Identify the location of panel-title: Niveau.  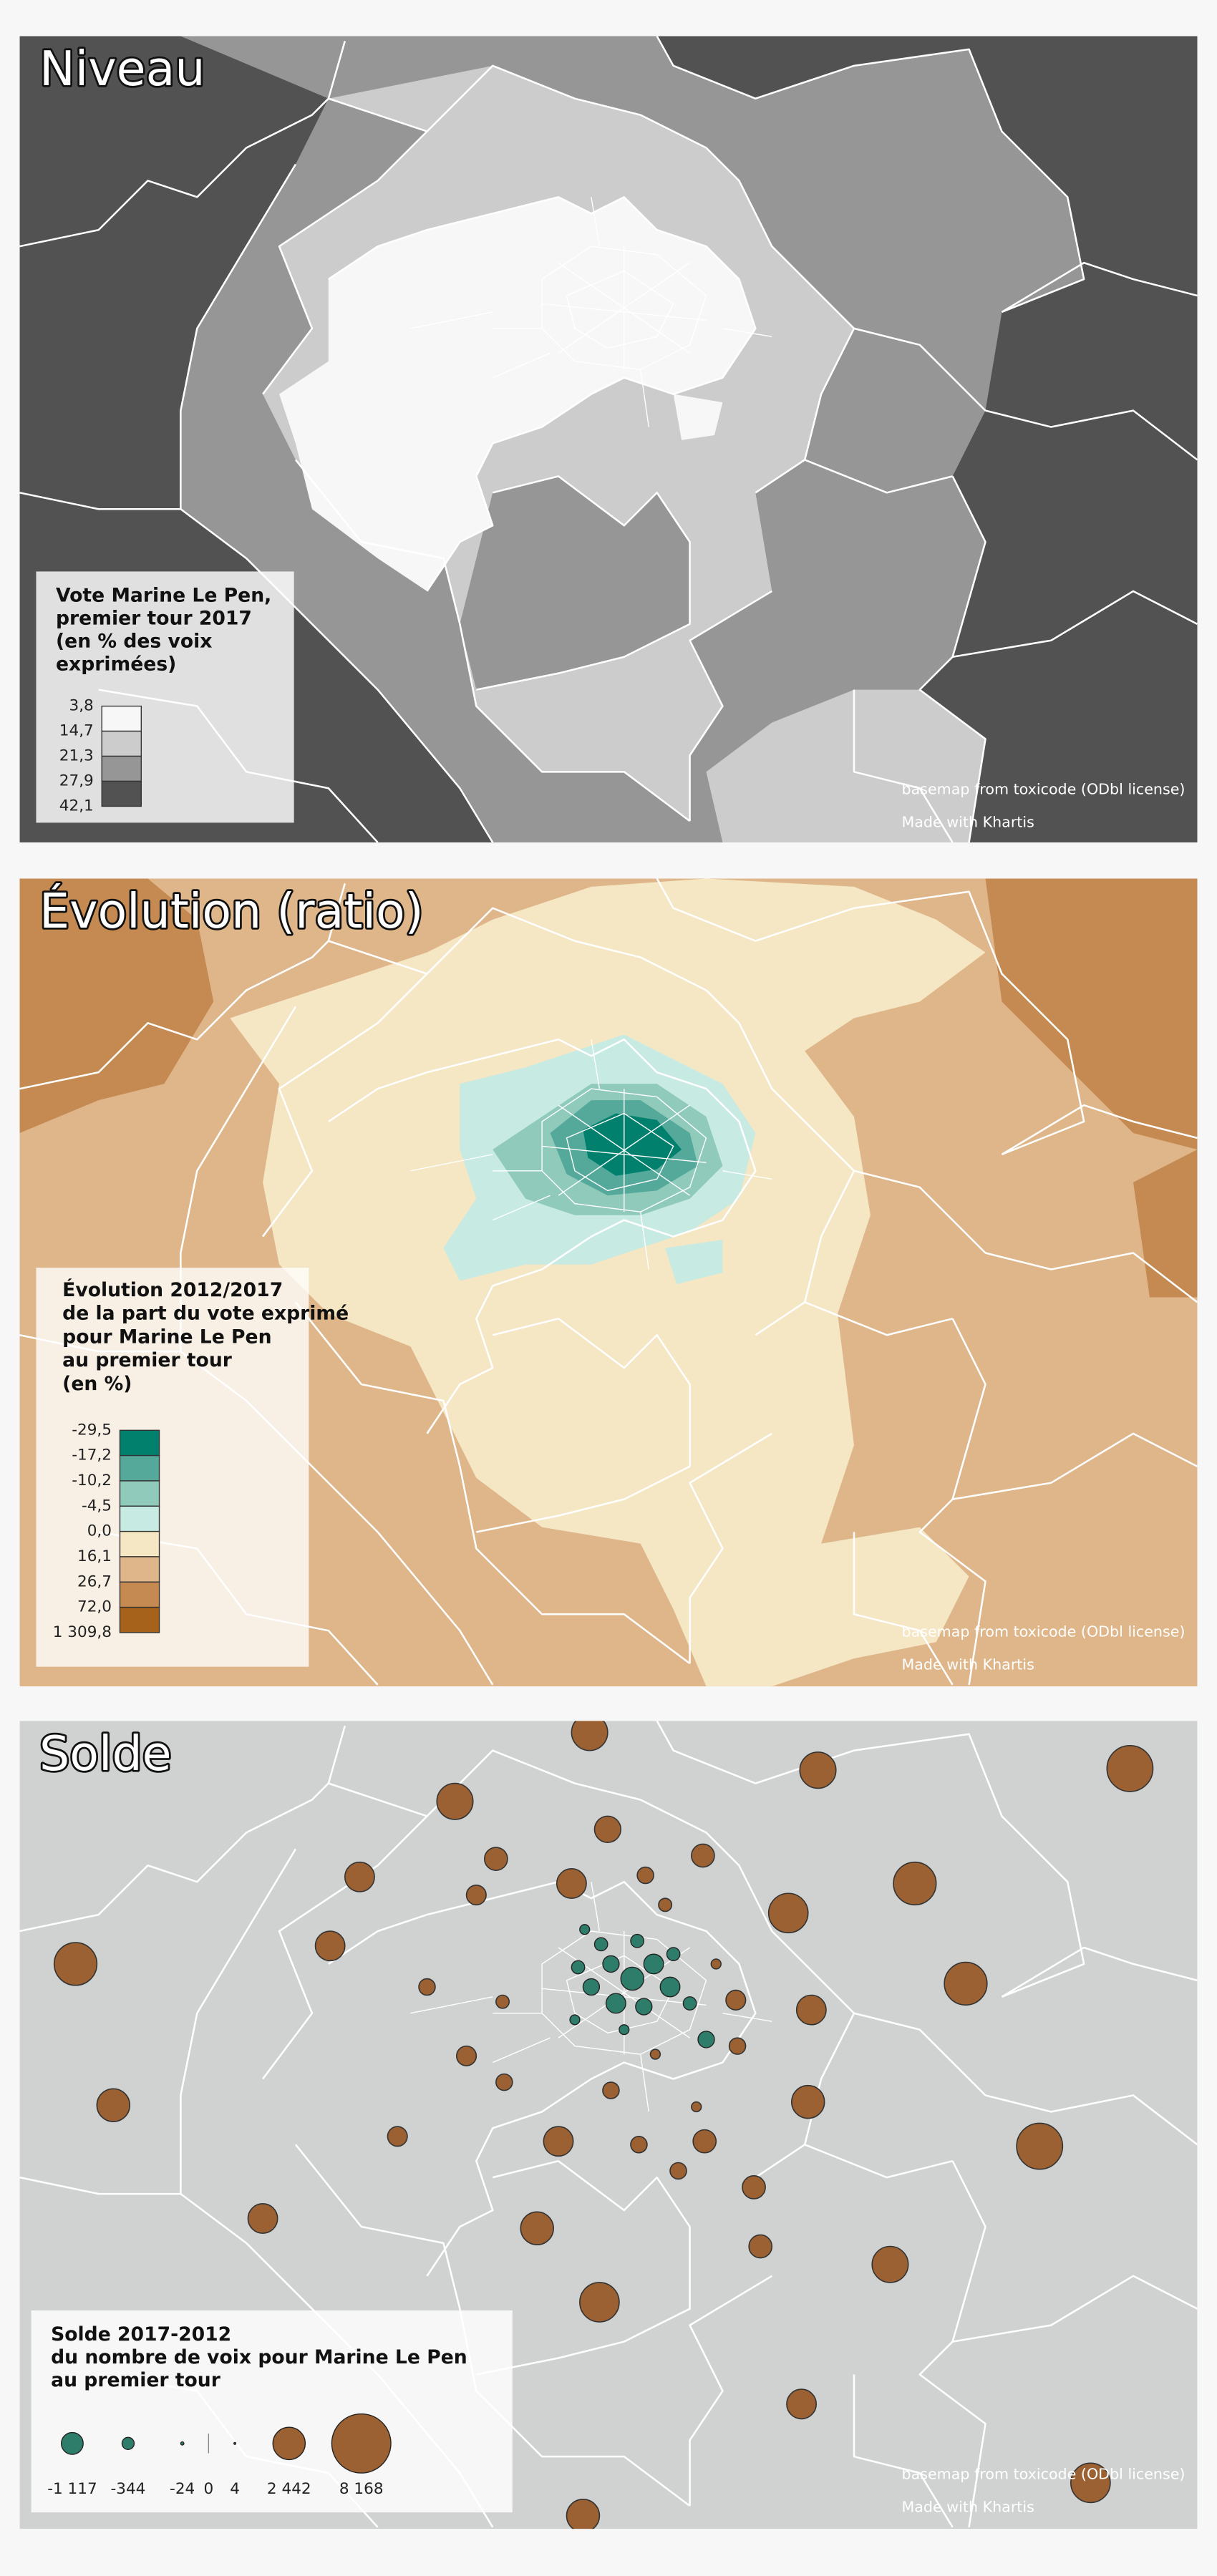
(122, 69).